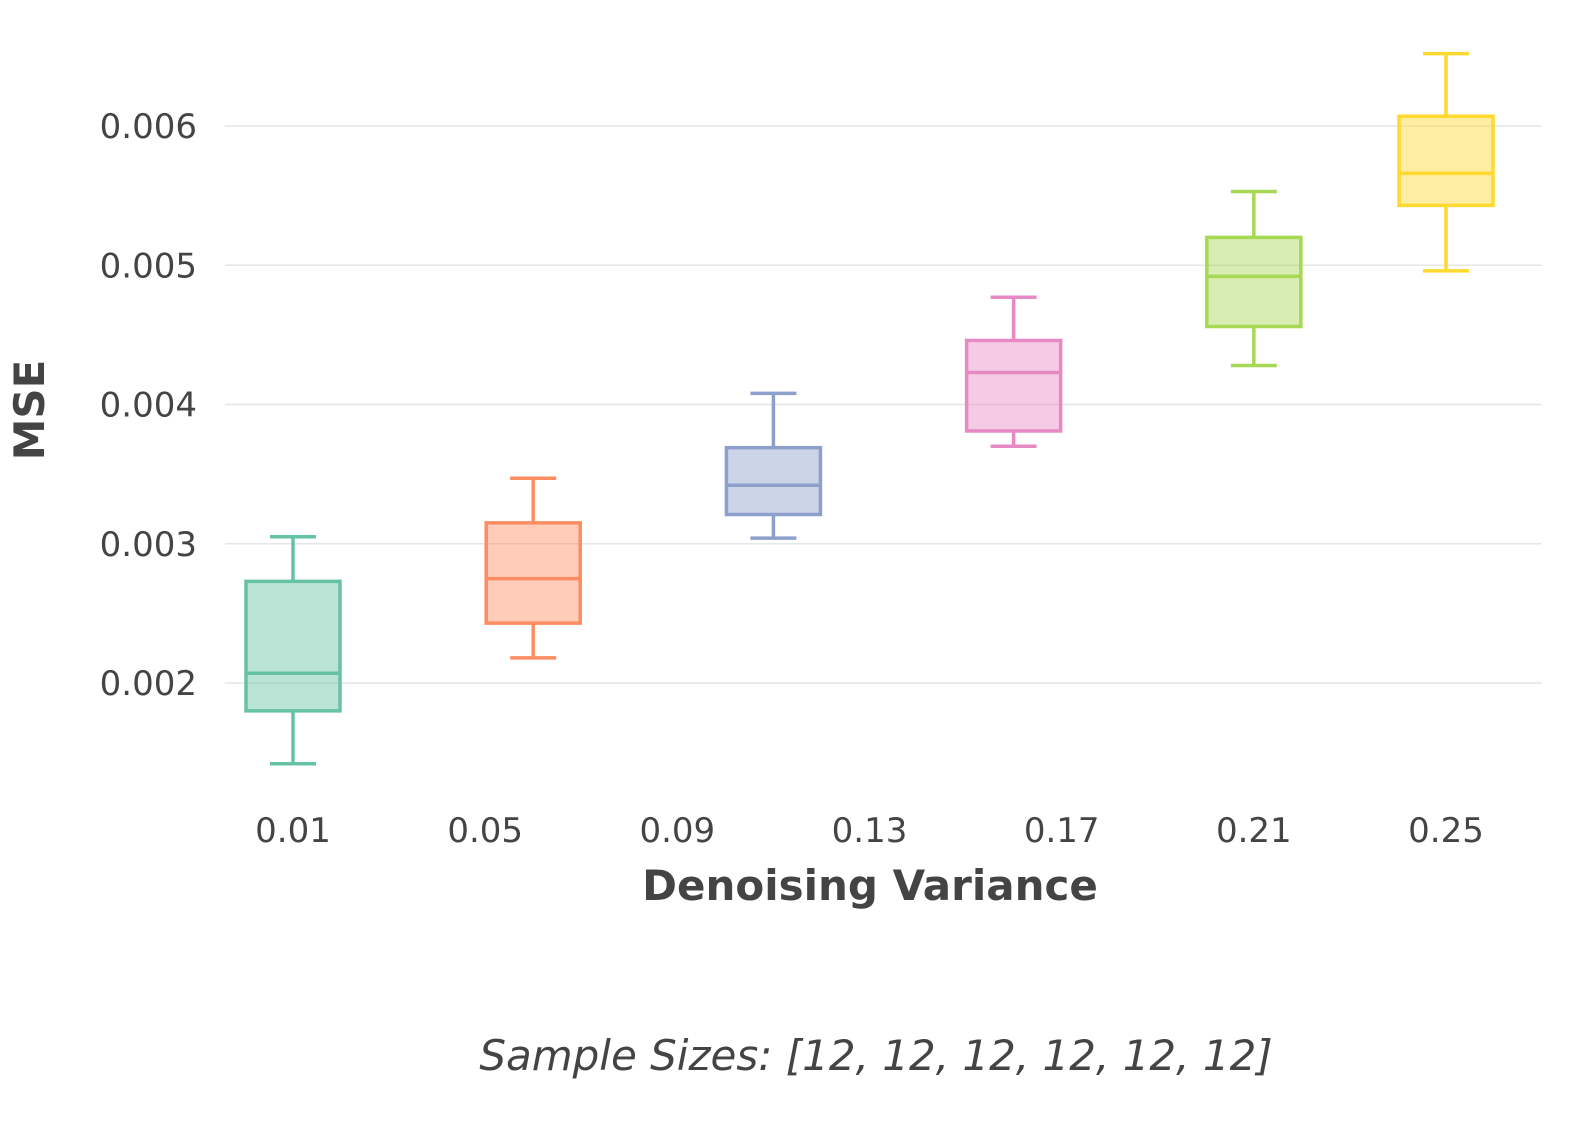 The height and width of the screenshot is (1128, 1588). Describe the element at coordinates (293, 831) in the screenshot. I see `x-tick-label: 0.01` at that location.